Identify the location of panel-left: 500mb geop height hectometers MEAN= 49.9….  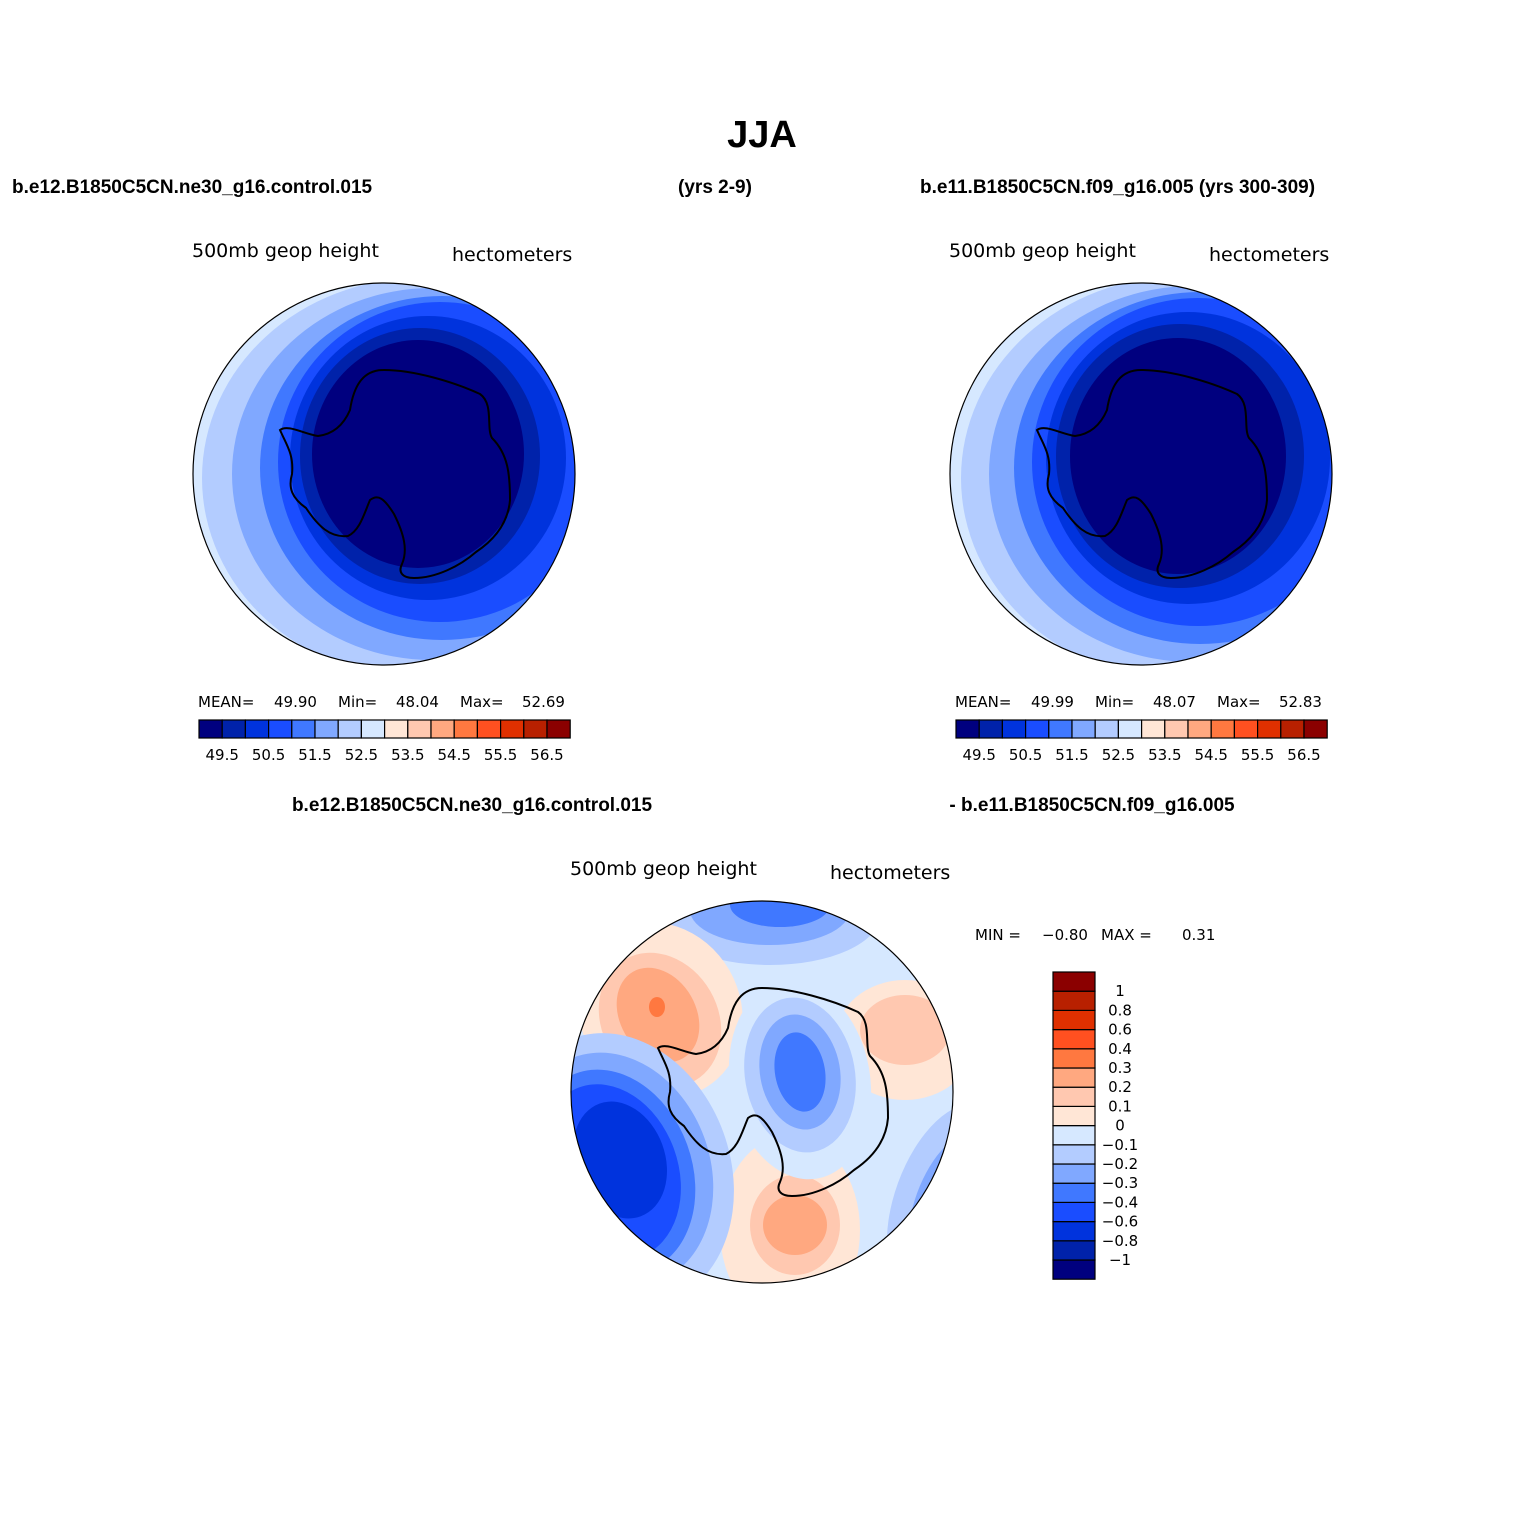
(384, 502).